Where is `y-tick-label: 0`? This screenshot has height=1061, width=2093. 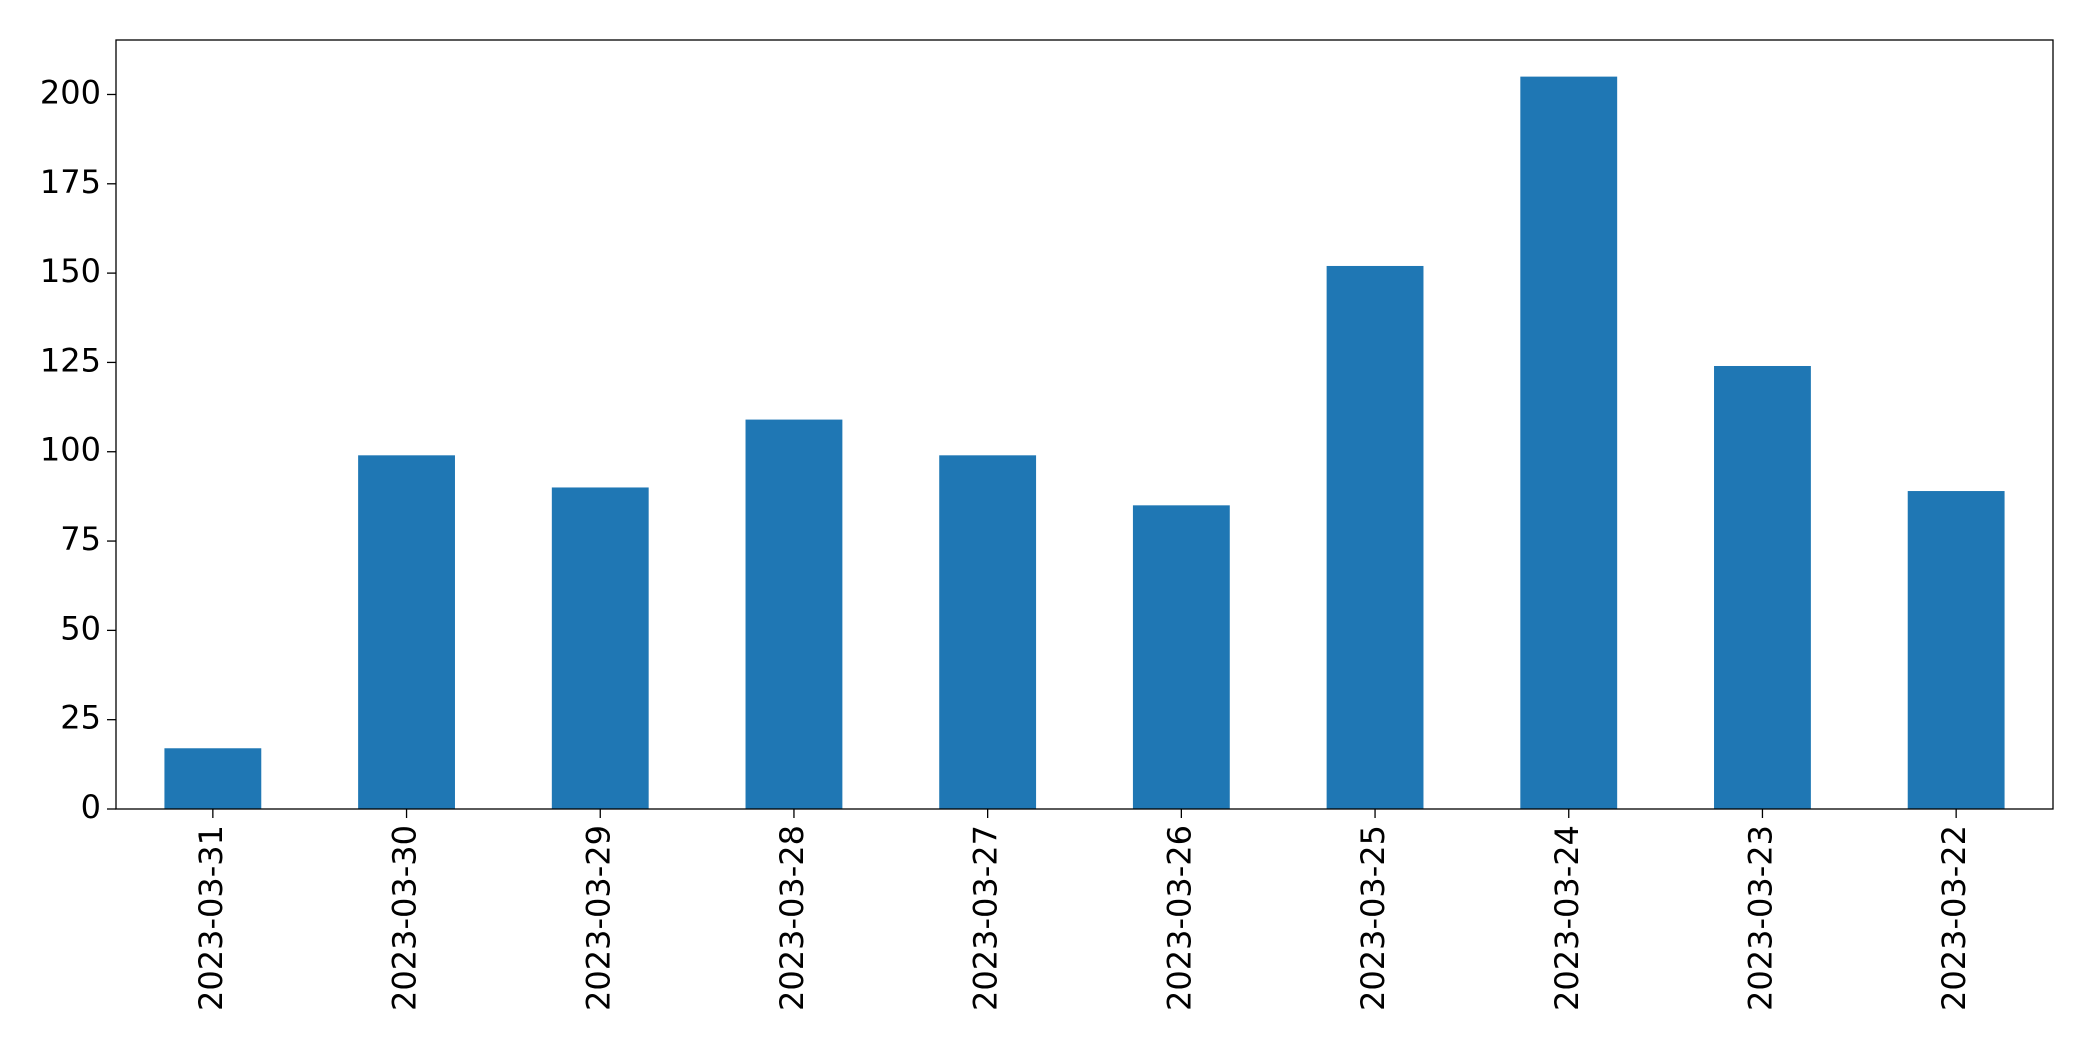
y-tick-label: 0 is located at coordinates (91, 807).